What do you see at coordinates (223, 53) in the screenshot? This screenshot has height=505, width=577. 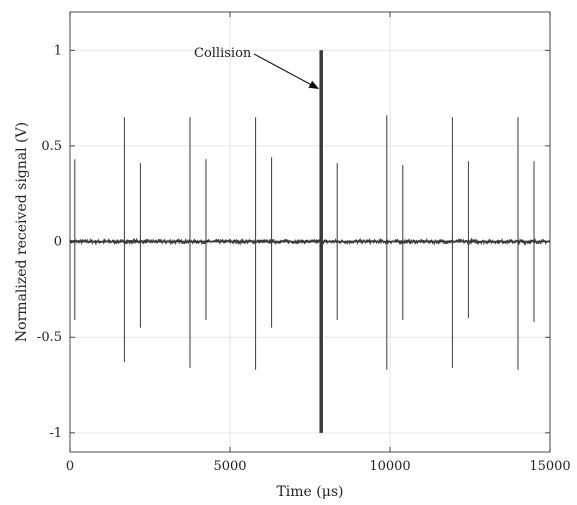 I see `collision-annotation-label: Collision` at bounding box center [223, 53].